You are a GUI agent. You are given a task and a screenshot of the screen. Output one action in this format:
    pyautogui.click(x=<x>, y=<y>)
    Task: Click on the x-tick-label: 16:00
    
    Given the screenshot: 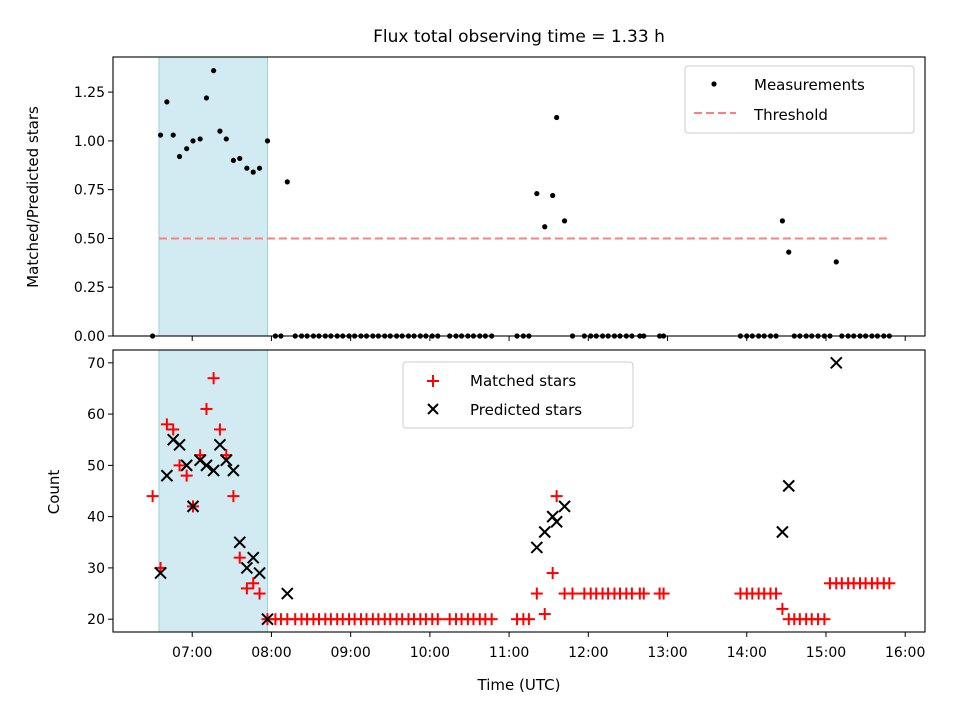 What is the action you would take?
    pyautogui.click(x=905, y=653)
    